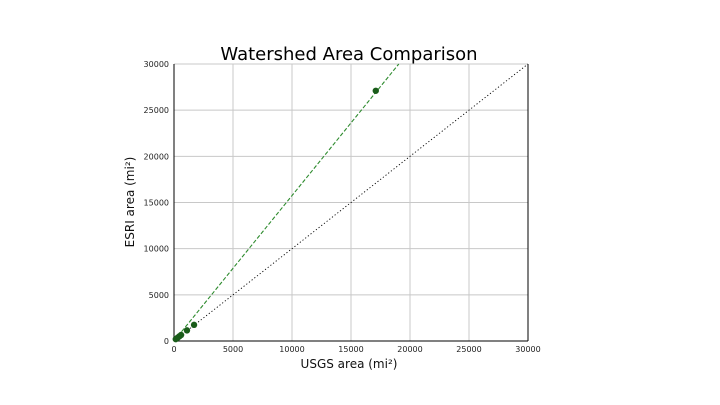  I want to click on x-axis-label: USGS area (mi²), so click(349, 364).